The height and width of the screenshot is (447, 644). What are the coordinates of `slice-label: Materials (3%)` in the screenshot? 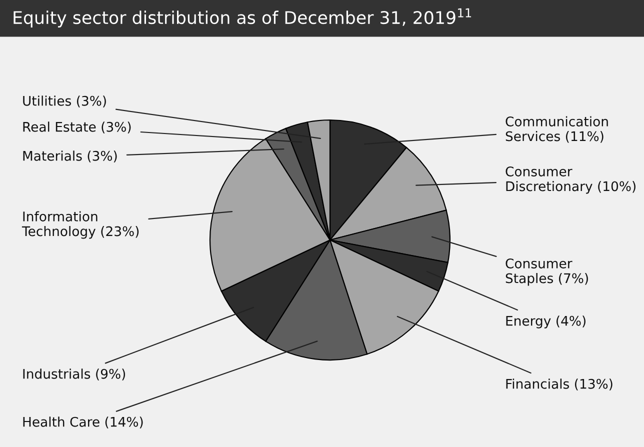 It's located at (70, 156).